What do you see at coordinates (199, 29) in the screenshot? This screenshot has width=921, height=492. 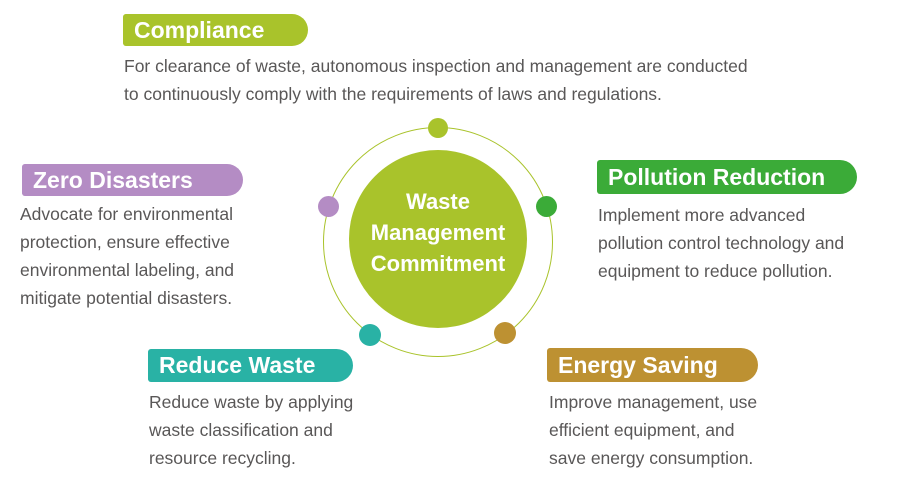 I see `compliance-label-text: Compliance` at bounding box center [199, 29].